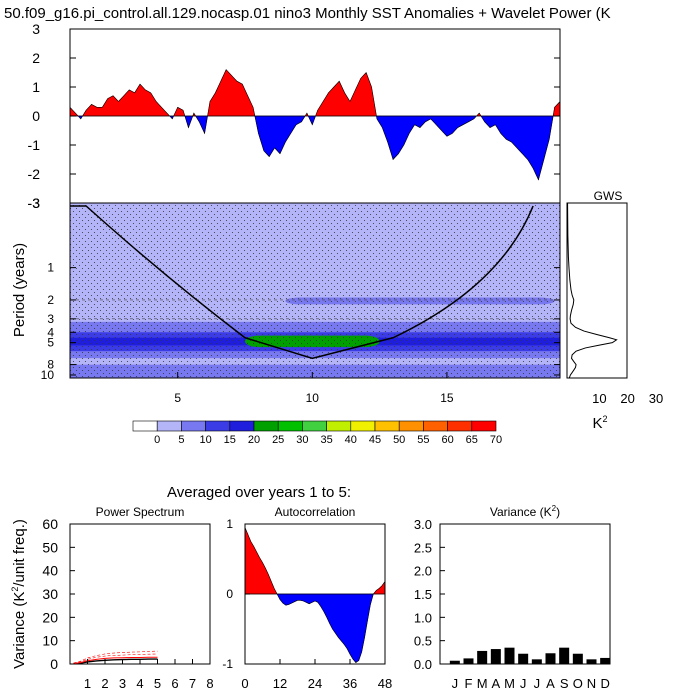 The height and width of the screenshot is (700, 700). I want to click on variance-frame, so click(525, 594).